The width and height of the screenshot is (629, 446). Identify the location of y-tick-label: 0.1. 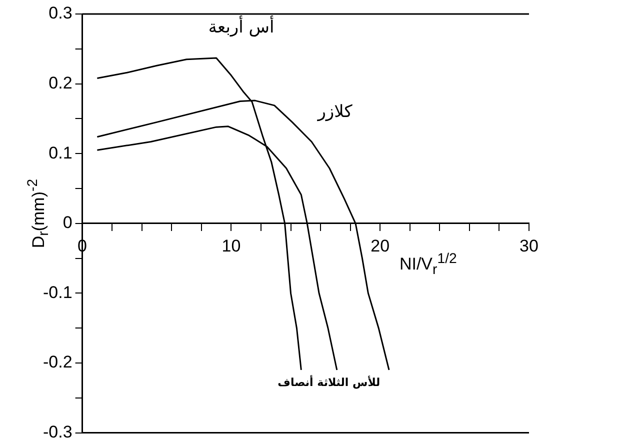
(60, 152).